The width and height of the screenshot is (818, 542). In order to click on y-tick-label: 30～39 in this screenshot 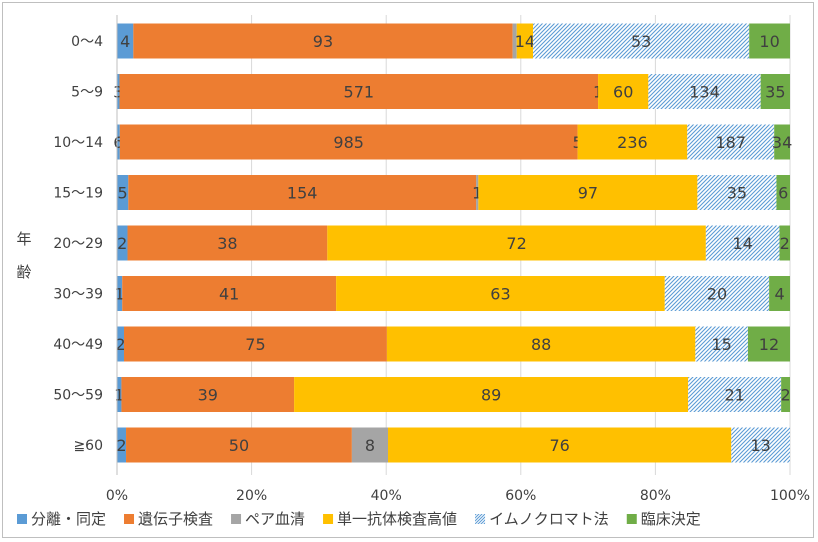, I will do `click(78, 295)`.